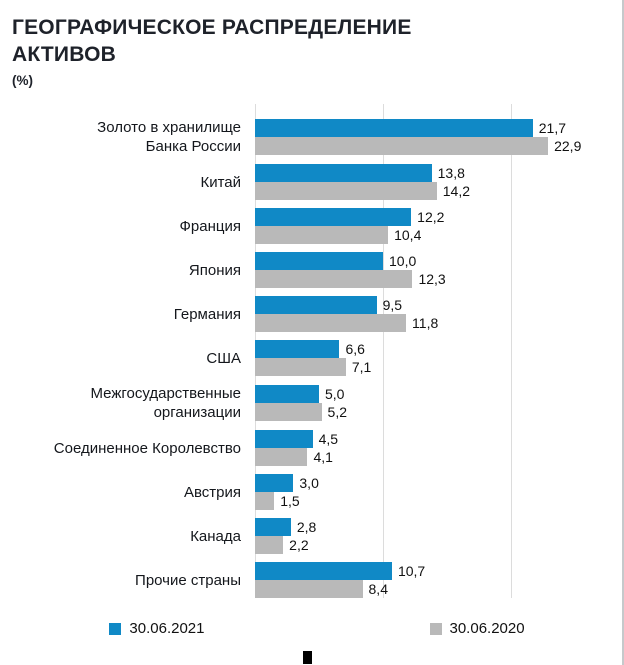 The image size is (624, 665). I want to click on chart-row: Канада 2,8 2,2, so click(317, 536).